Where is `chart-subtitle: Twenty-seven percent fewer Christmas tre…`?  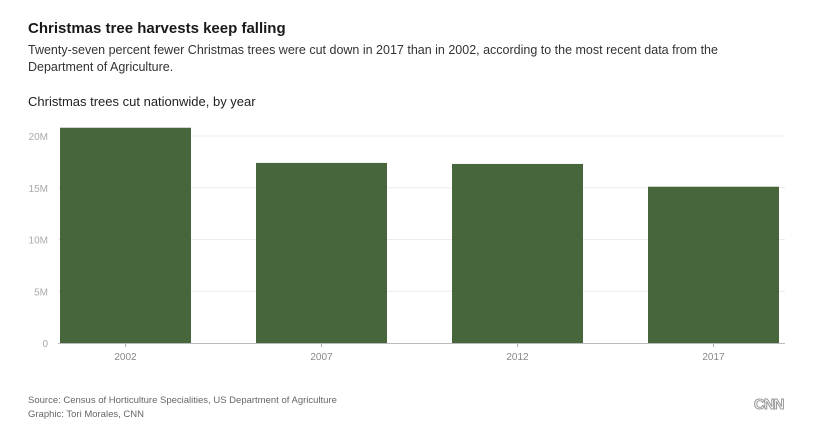
chart-subtitle: Twenty-seven percent fewer Christmas tre… is located at coordinates (373, 58).